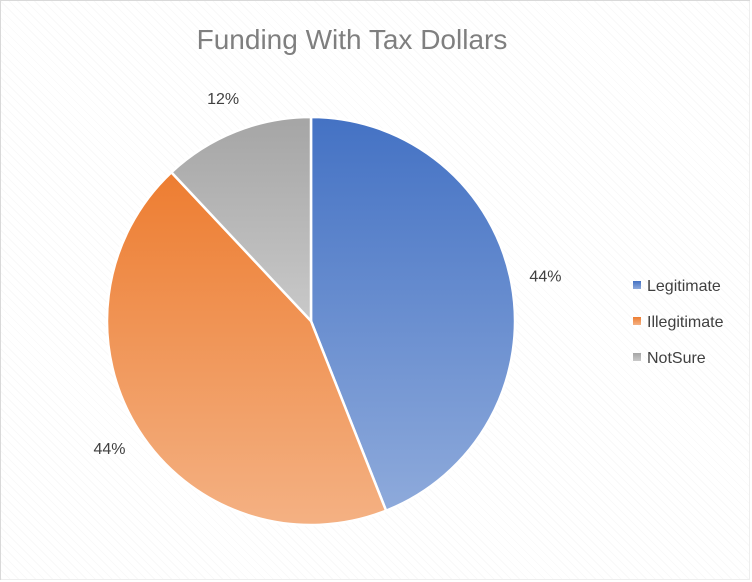  I want to click on legend-swatch-illegitimate, so click(637, 321).